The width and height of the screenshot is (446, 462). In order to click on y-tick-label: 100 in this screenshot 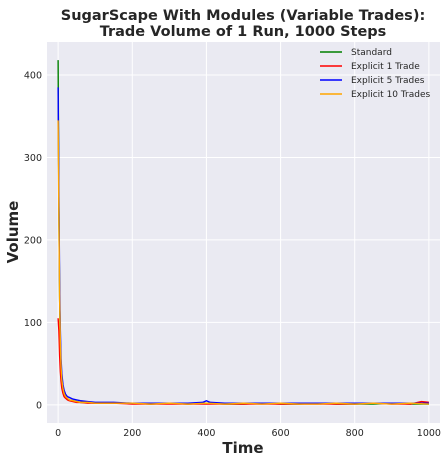, I will do `click(33, 323)`.